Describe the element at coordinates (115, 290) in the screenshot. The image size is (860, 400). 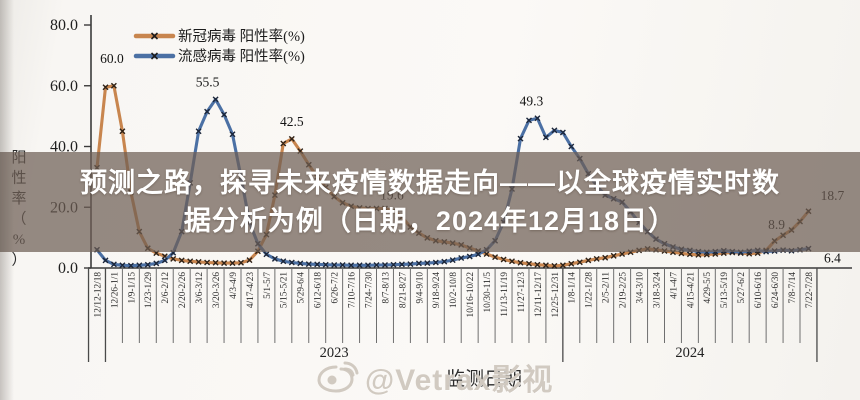
I see `x-tick-label: 12/26-1/1` at that location.